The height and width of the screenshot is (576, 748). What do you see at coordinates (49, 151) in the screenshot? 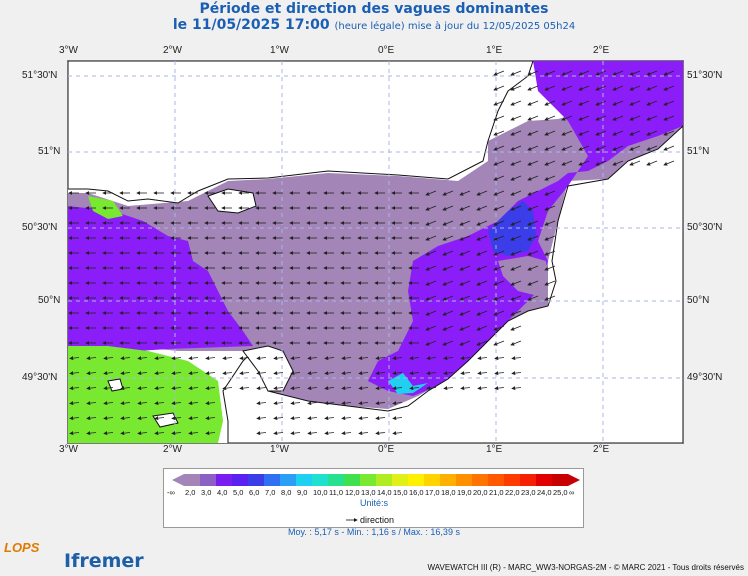
I see `lat-label-left: 51°N` at bounding box center [49, 151].